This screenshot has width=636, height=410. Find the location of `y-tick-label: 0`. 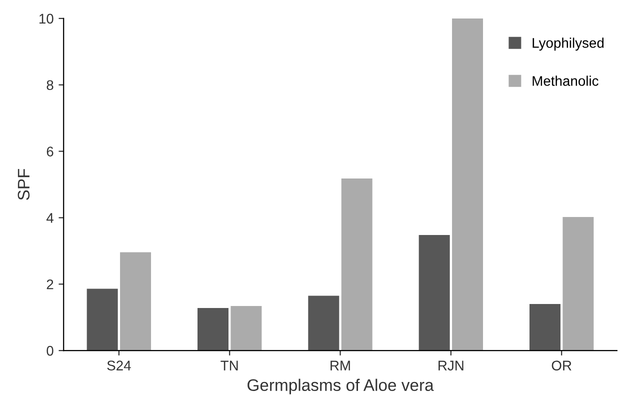

y-tick-label: 0 is located at coordinates (50, 351).